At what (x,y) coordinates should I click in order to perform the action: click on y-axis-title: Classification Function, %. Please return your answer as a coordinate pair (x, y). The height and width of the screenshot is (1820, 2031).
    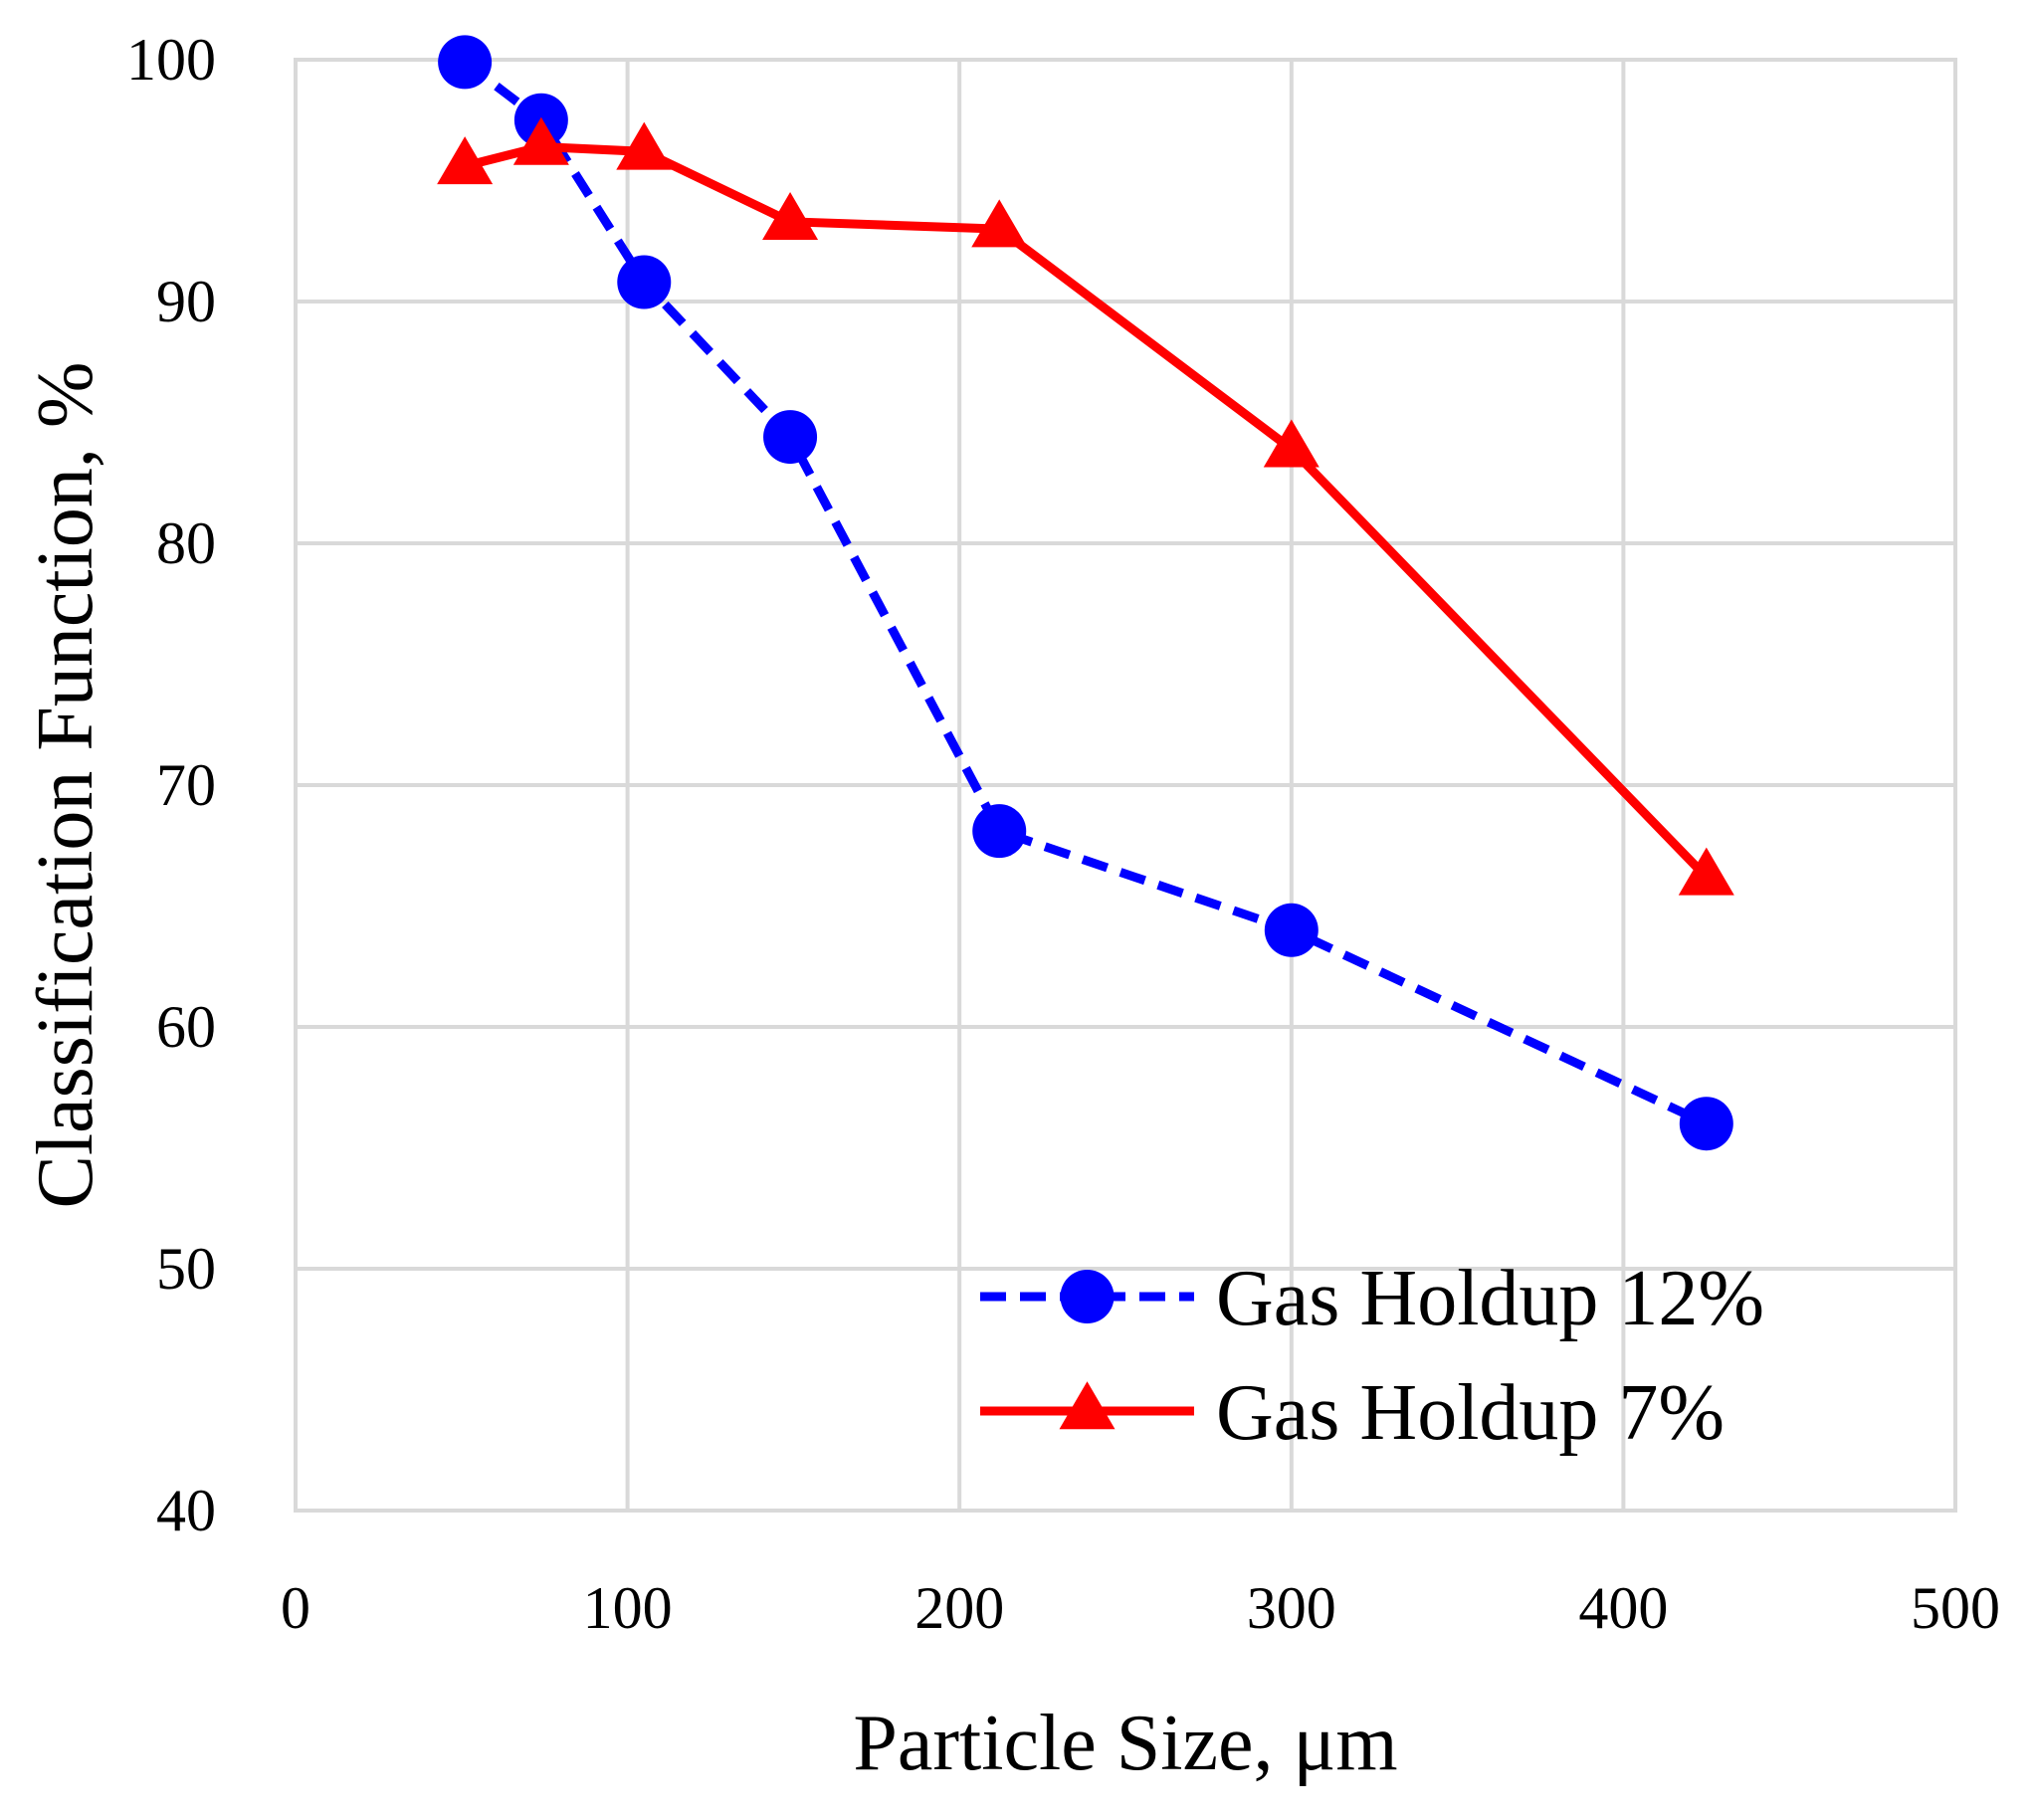
    Looking at the image, I should click on (65, 784).